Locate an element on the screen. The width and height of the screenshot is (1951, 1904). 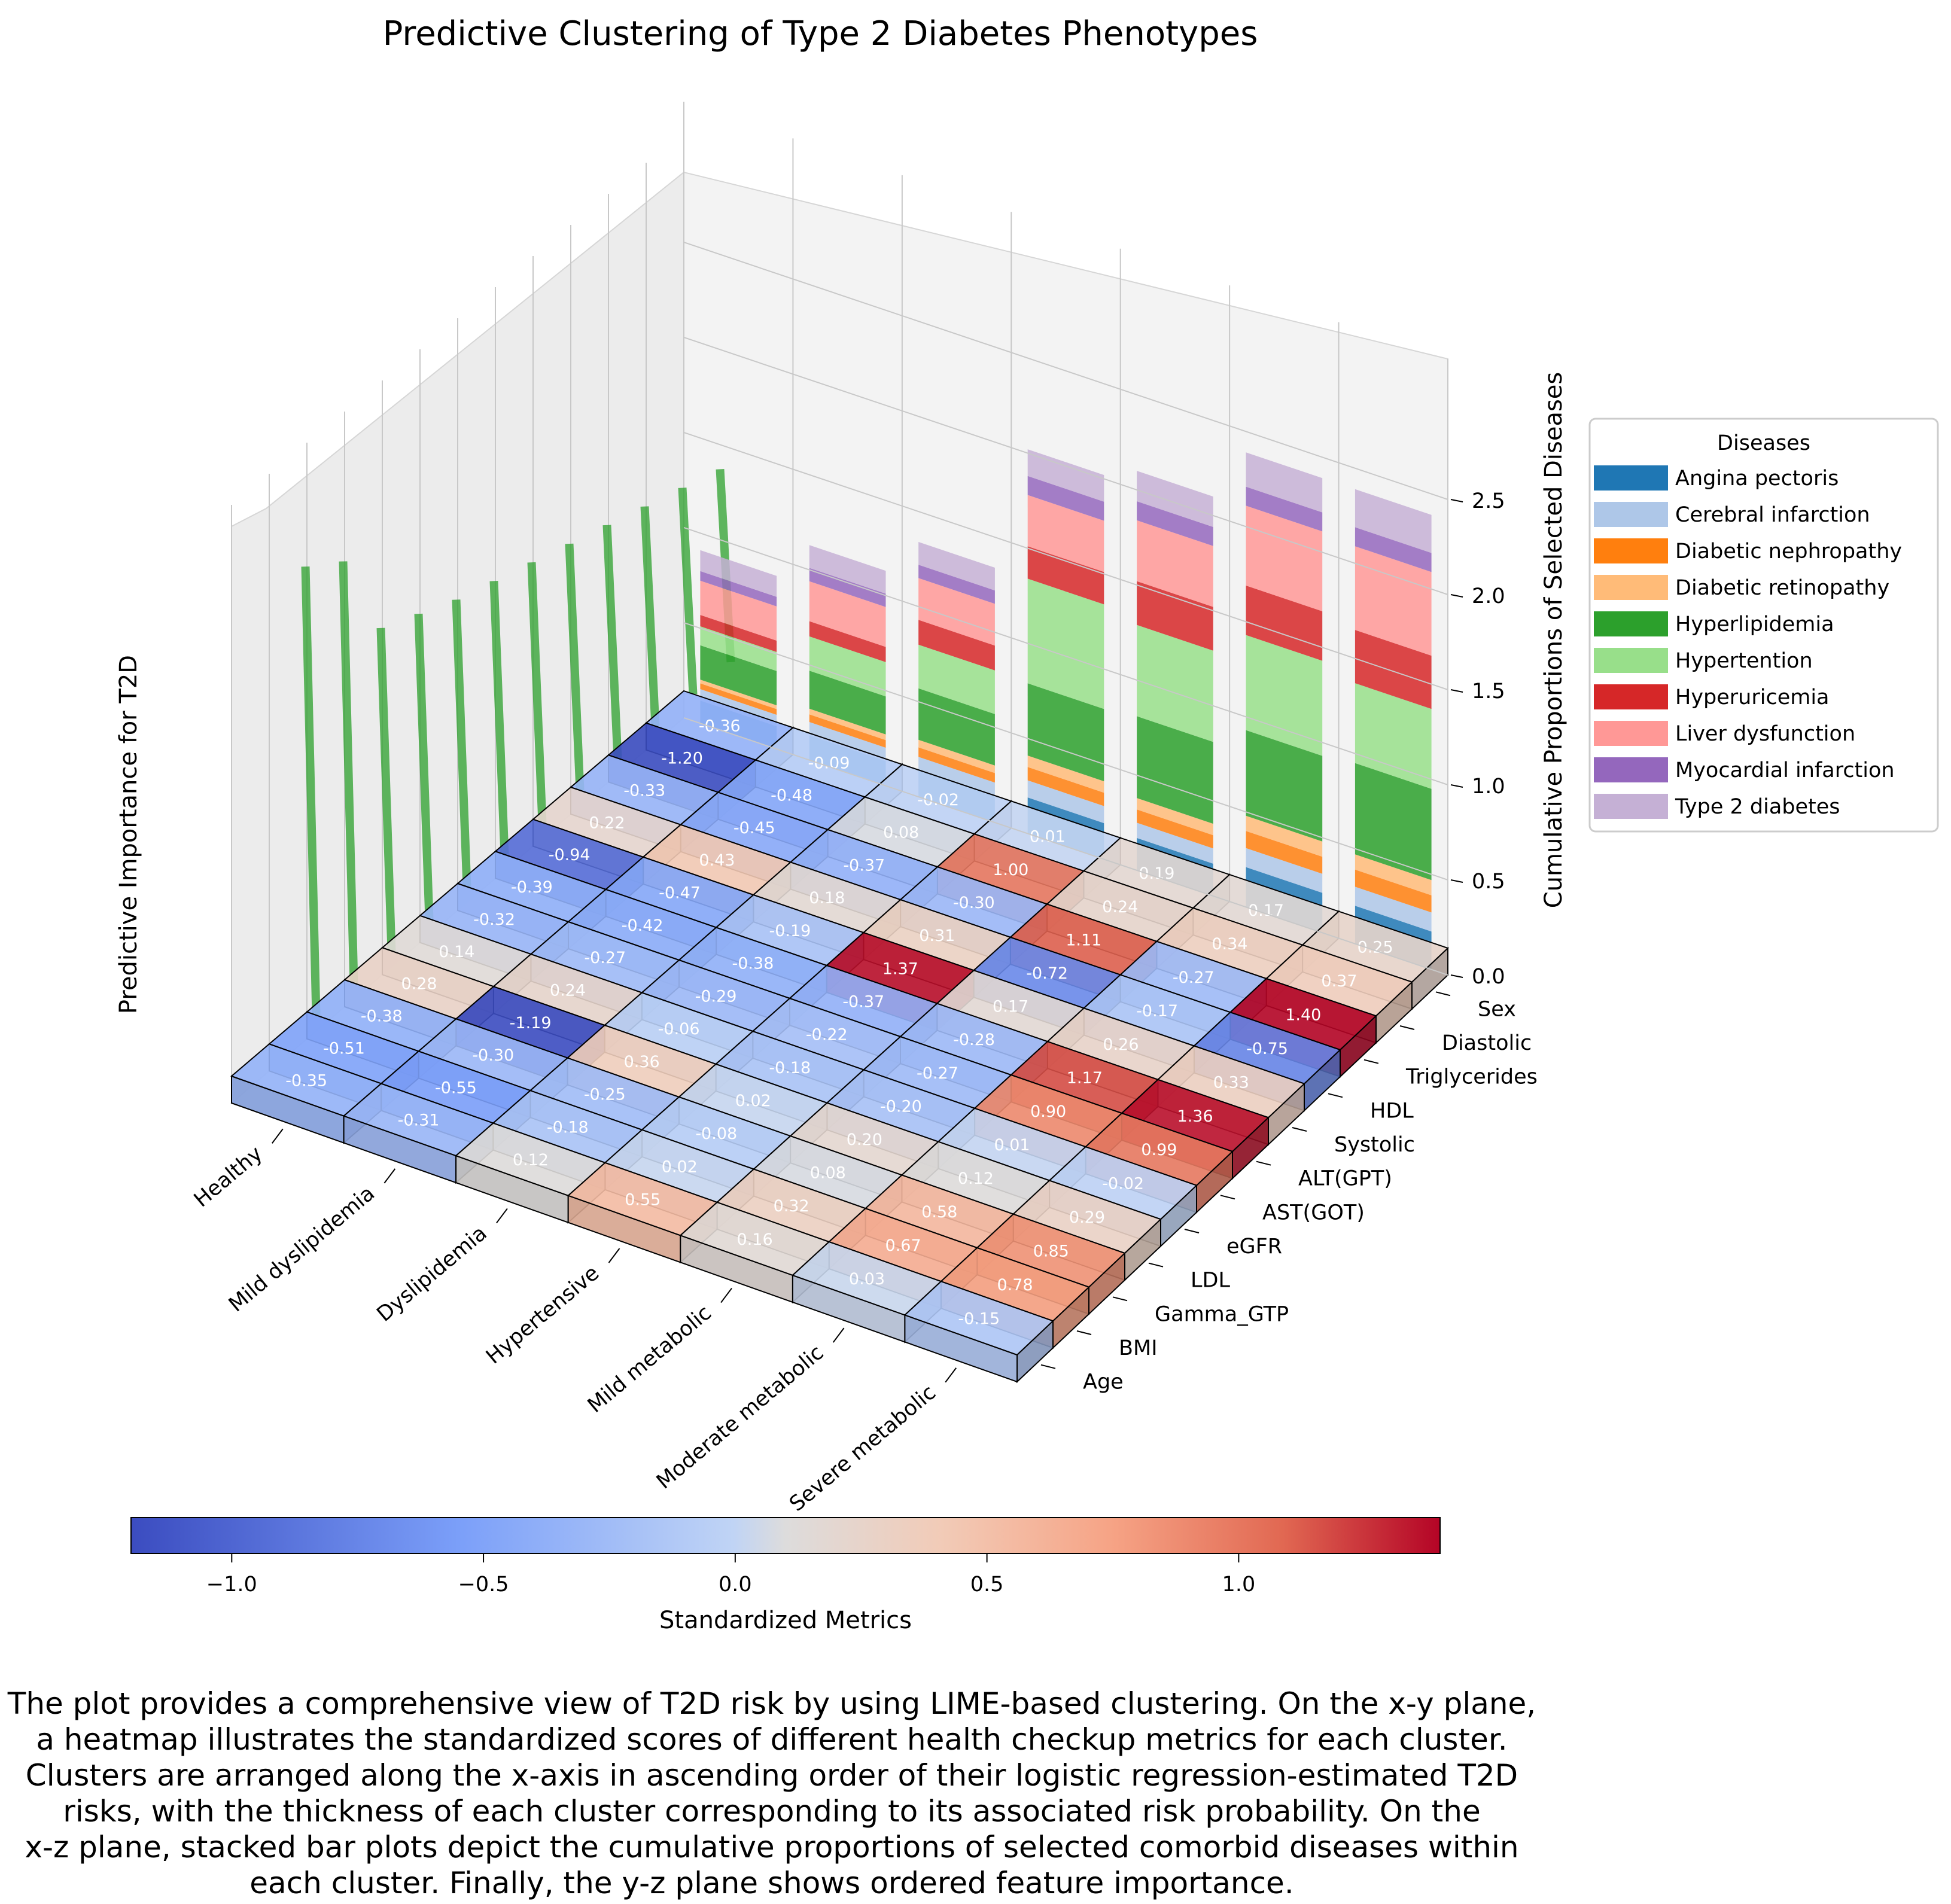
legend-title: Diseases is located at coordinates (1763, 443).